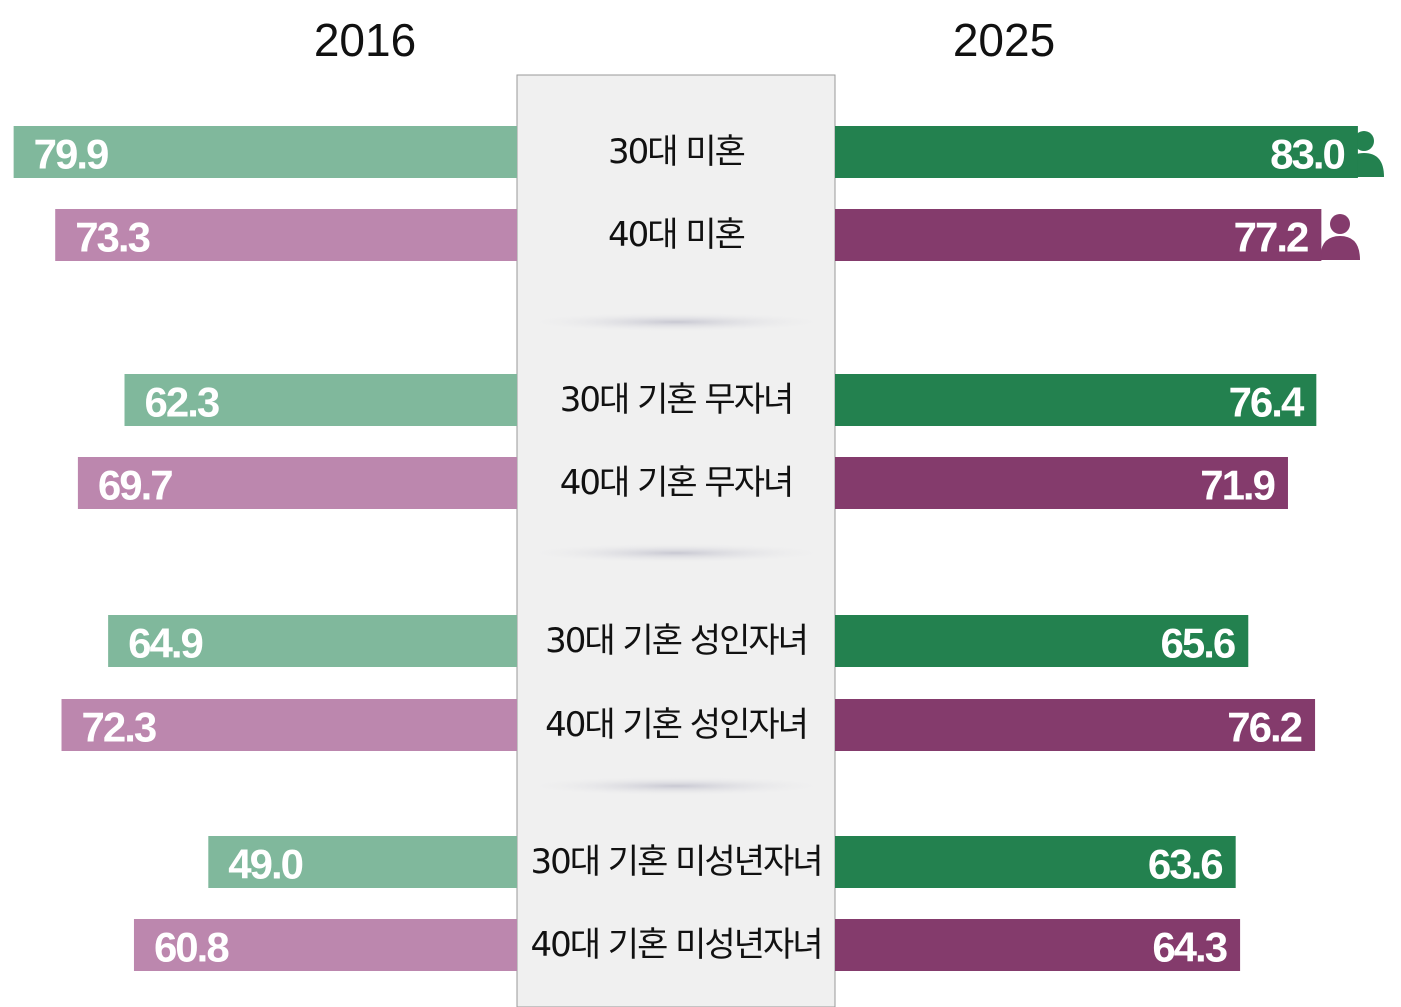 The image size is (1401, 1007). What do you see at coordinates (676, 235) in the screenshot?
I see `category-label: 40대 미혼` at bounding box center [676, 235].